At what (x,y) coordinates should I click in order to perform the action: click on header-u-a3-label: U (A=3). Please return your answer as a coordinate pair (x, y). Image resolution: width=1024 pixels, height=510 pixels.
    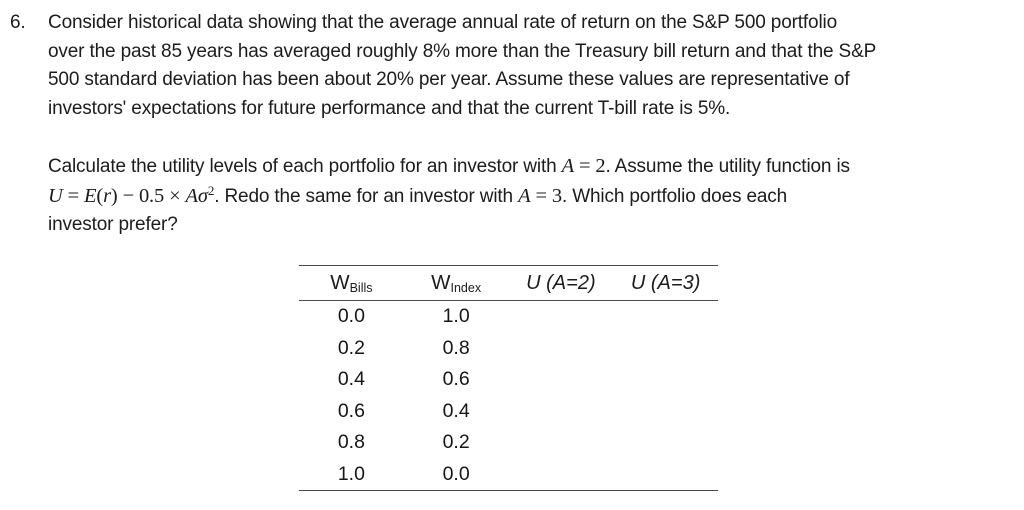
    Looking at the image, I should click on (665, 282).